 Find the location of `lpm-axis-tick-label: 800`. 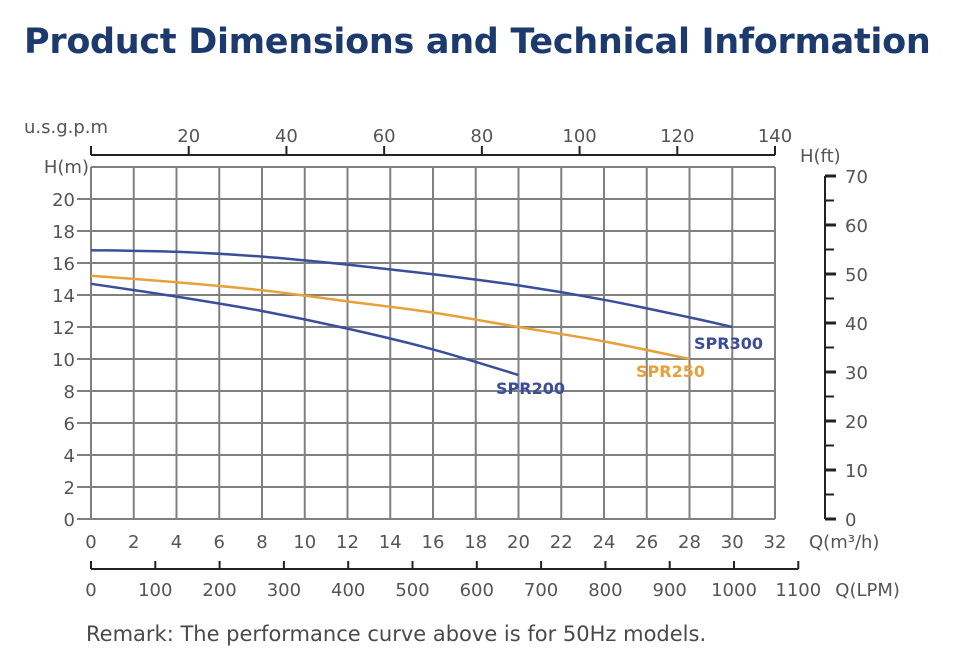

lpm-axis-tick-label: 800 is located at coordinates (605, 590).